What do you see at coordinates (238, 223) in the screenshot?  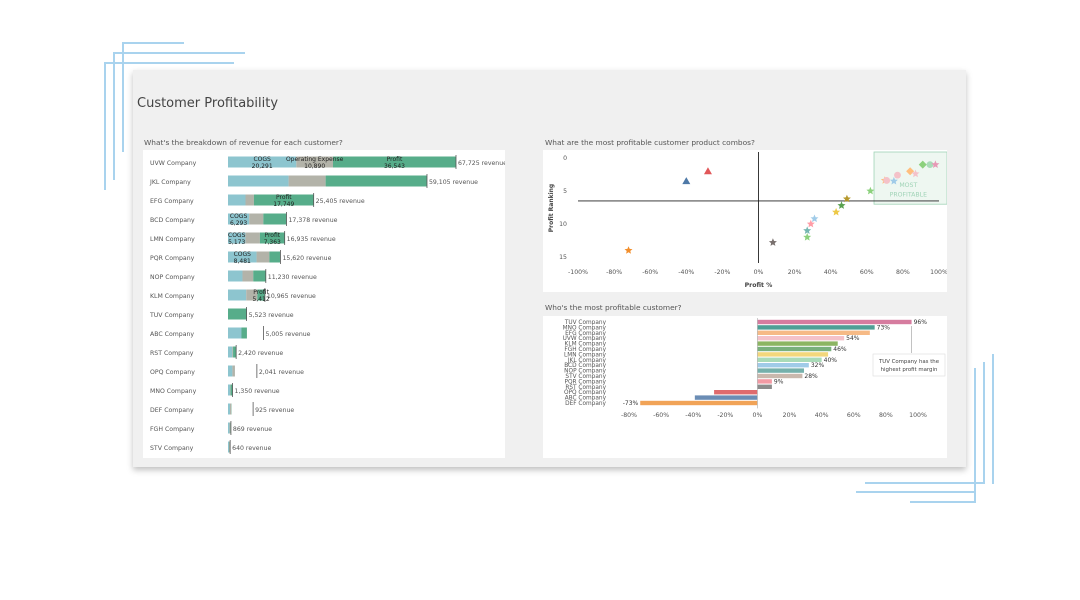 I see `bar-annotation-value: 6,293` at bounding box center [238, 223].